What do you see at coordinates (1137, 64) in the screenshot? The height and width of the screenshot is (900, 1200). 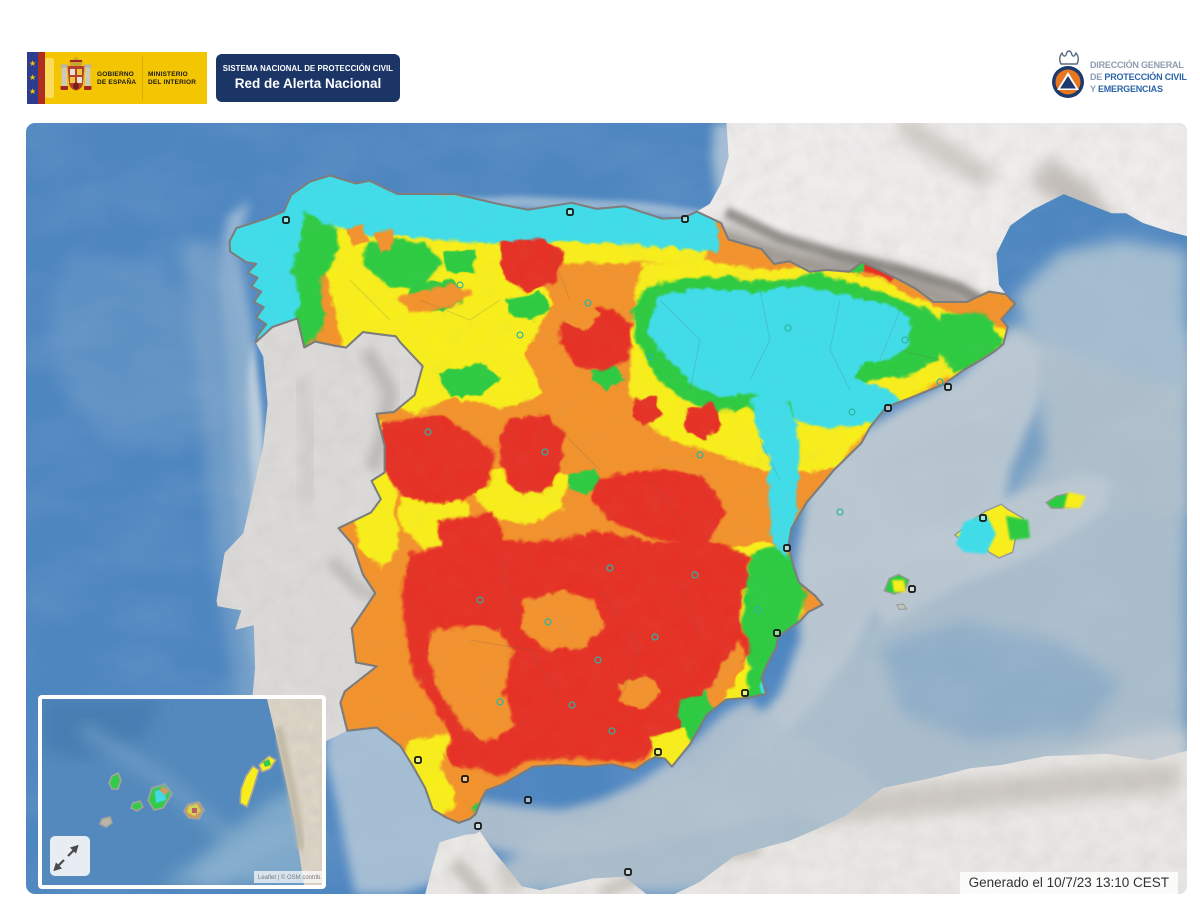 I see `svg-text: DIRECCIÓN GENERAL` at bounding box center [1137, 64].